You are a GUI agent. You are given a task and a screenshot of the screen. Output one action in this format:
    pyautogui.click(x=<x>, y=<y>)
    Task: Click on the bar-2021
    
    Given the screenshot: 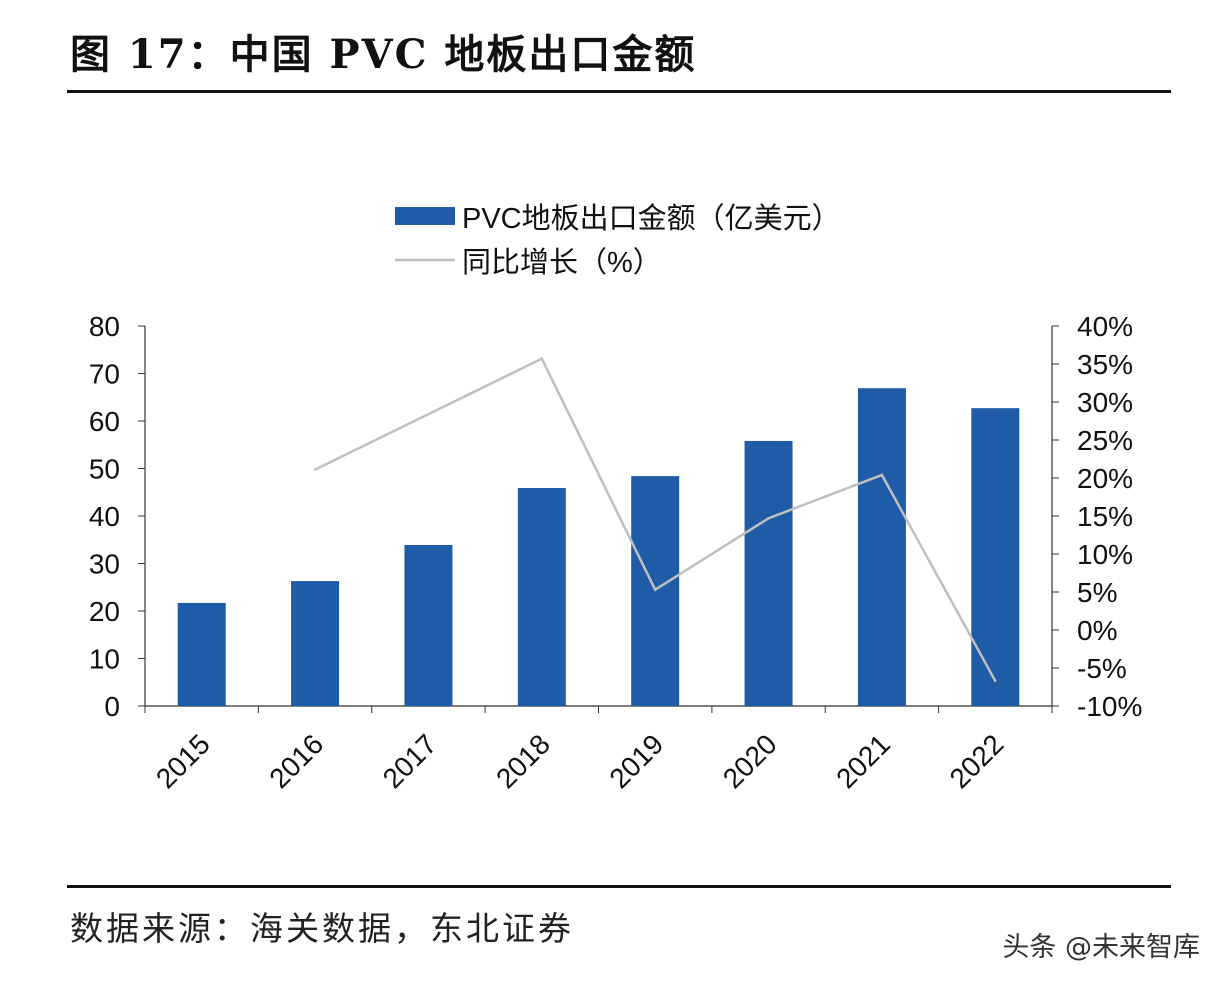 What is the action you would take?
    pyautogui.click(x=881, y=547)
    